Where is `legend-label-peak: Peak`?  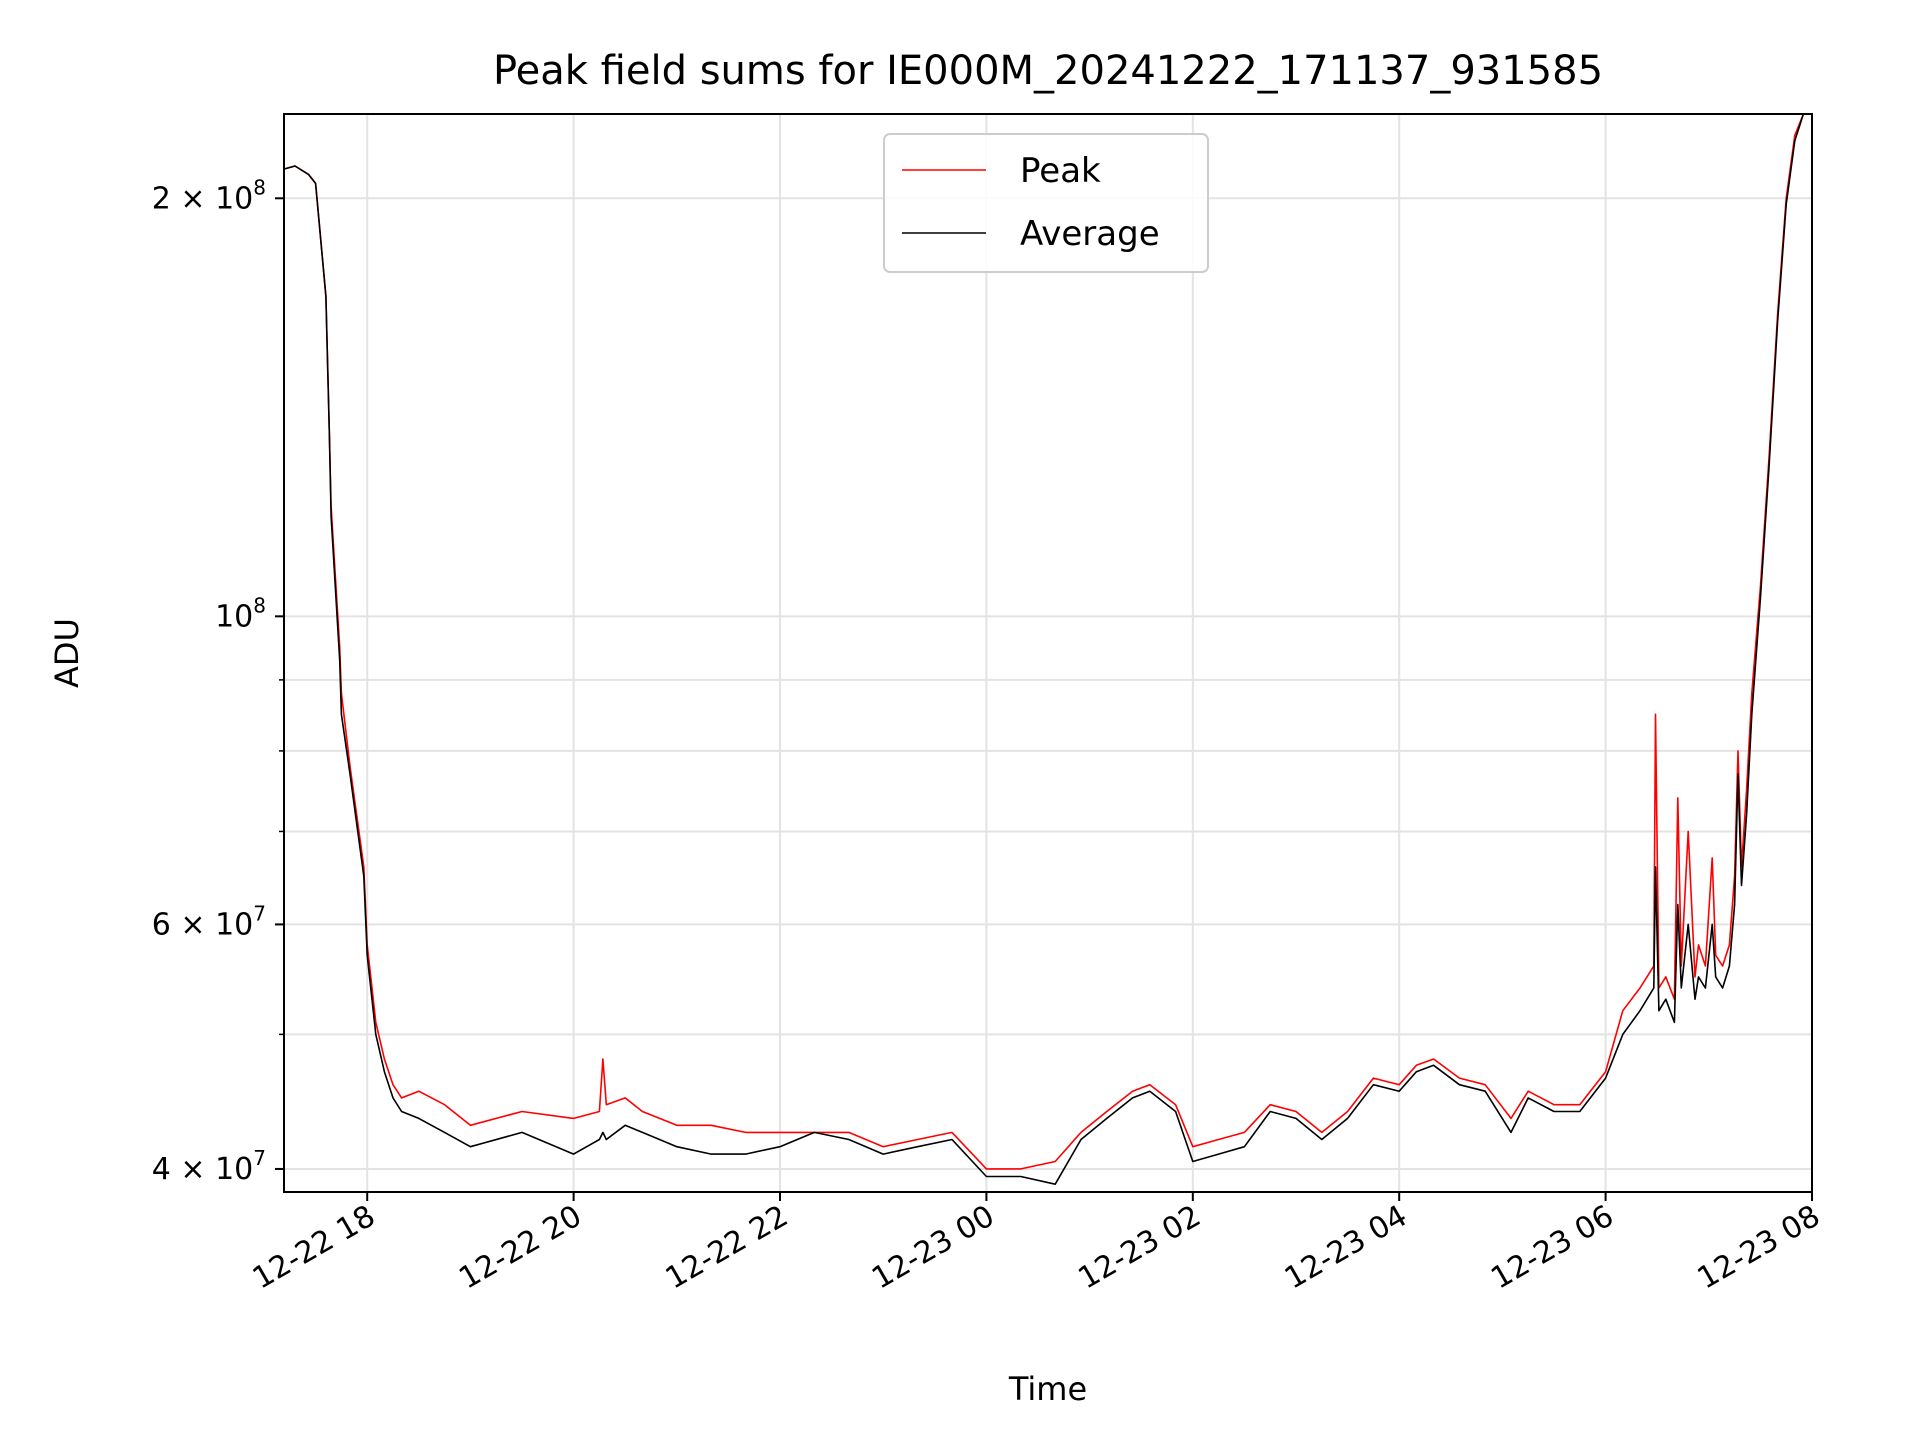 legend-label-peak: Peak is located at coordinates (1060, 171).